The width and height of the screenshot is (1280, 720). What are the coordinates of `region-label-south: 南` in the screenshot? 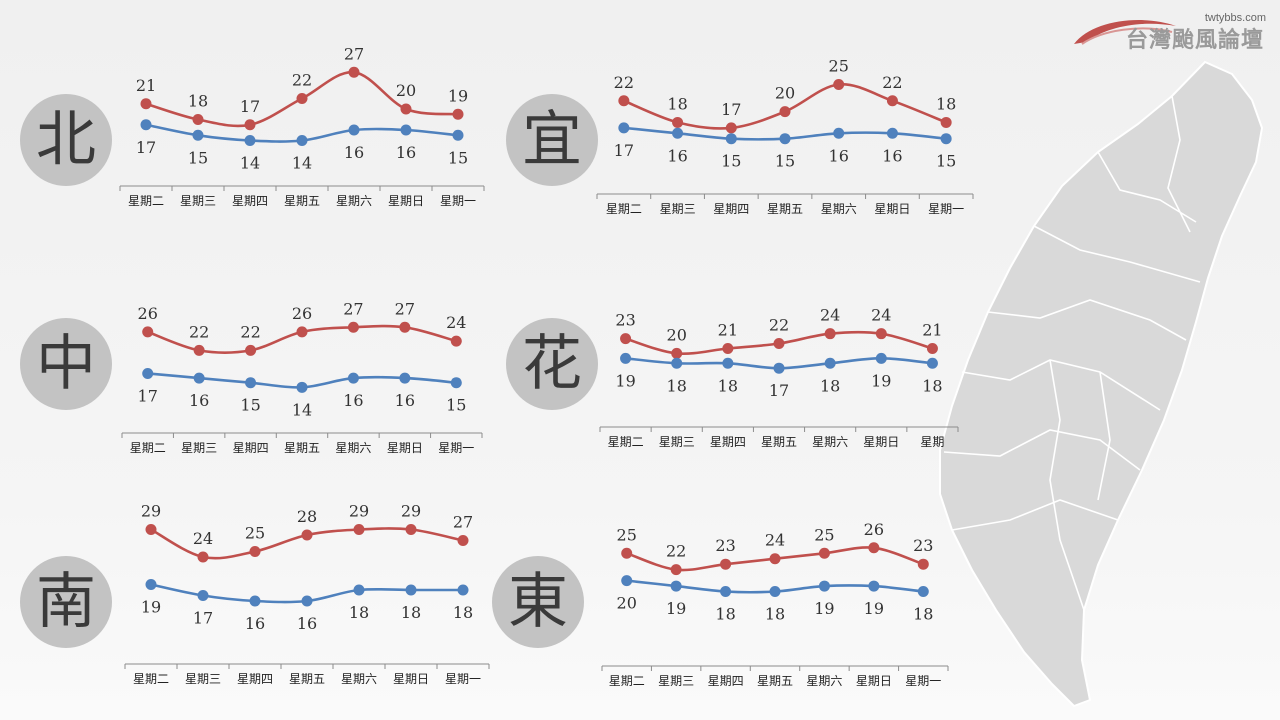 It's located at (66, 602).